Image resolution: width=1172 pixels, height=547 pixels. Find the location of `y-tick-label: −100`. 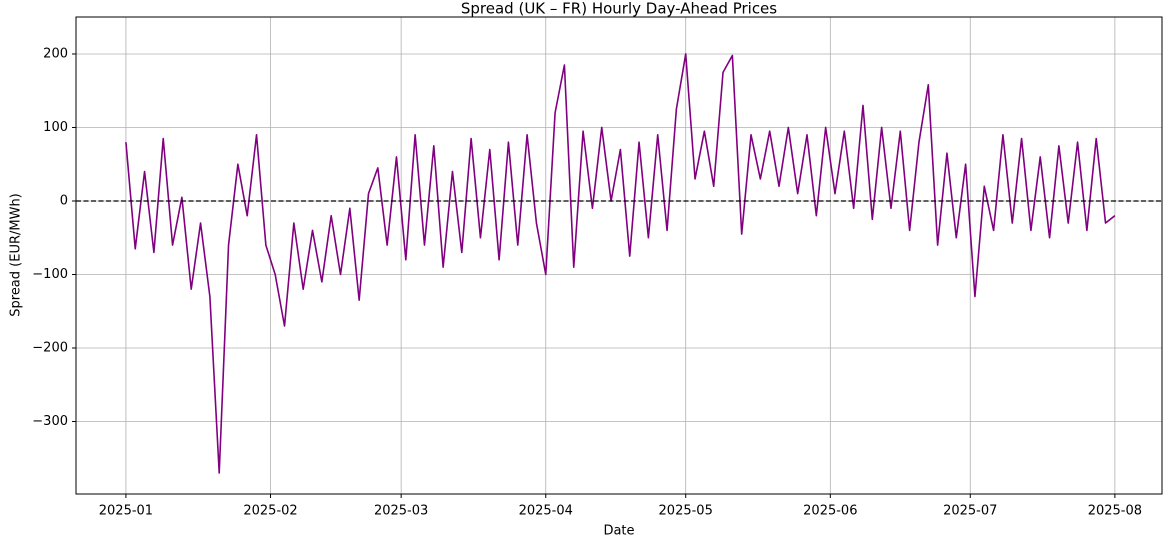

y-tick-label: −100 is located at coordinates (50, 274).